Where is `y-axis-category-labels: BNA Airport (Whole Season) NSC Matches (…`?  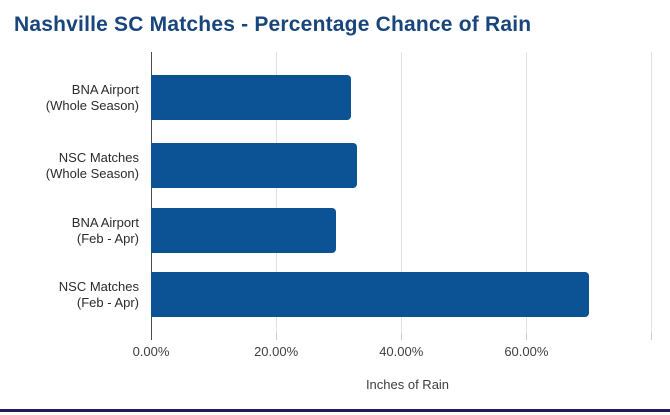
y-axis-category-labels: BNA Airport (Whole Season) NSC Matches (… is located at coordinates (72, 192).